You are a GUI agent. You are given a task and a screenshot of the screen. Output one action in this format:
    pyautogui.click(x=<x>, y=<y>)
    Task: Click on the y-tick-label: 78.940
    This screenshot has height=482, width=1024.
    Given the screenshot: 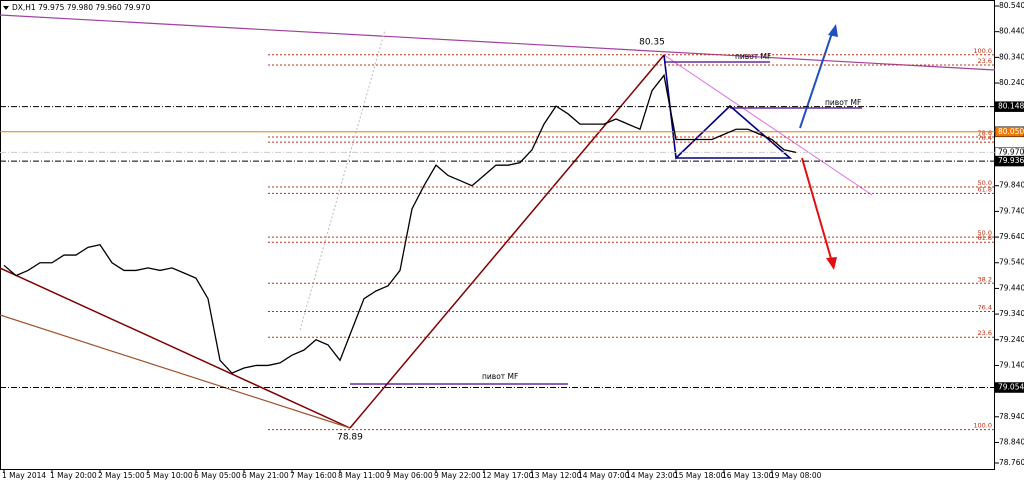 What is the action you would take?
    pyautogui.click(x=1011, y=416)
    